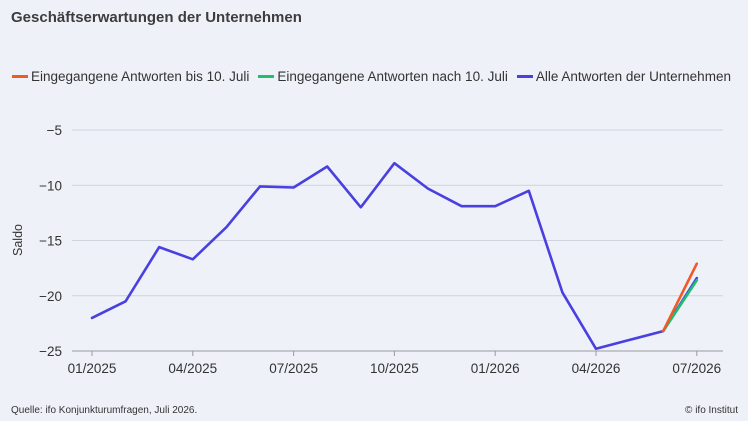  Describe the element at coordinates (50, 296) in the screenshot. I see `y-tick-label: −20` at that location.